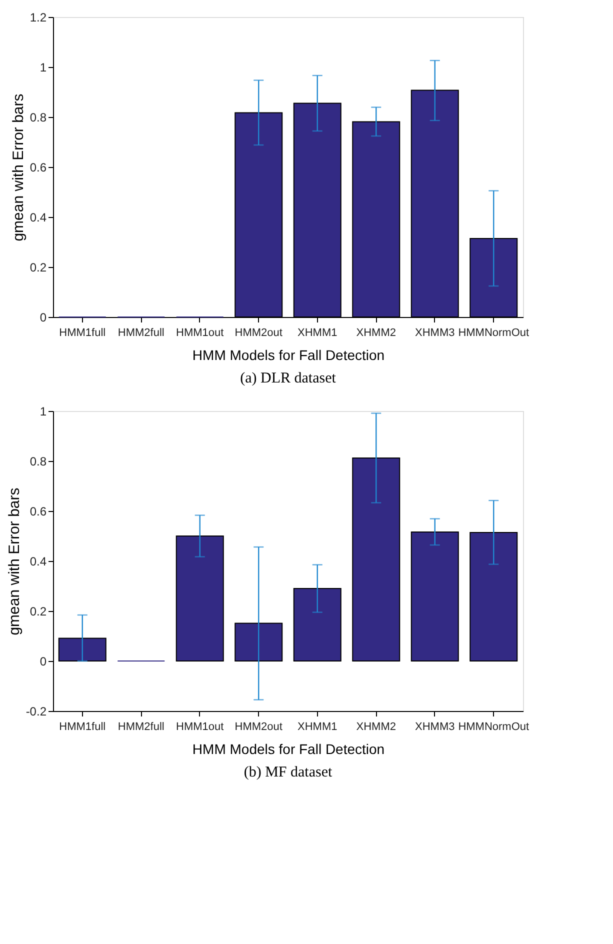 Image resolution: width=613 pixels, height=944 pixels. I want to click on y-tick-label: -0.2, so click(36, 711).